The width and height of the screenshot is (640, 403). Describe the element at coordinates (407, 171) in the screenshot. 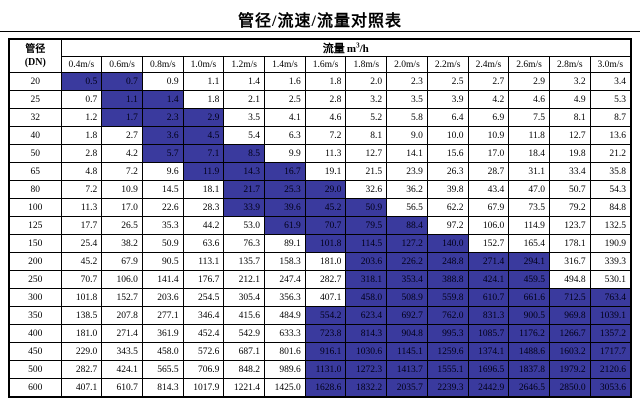

I see `flow-value-cell: 23.9` at that location.